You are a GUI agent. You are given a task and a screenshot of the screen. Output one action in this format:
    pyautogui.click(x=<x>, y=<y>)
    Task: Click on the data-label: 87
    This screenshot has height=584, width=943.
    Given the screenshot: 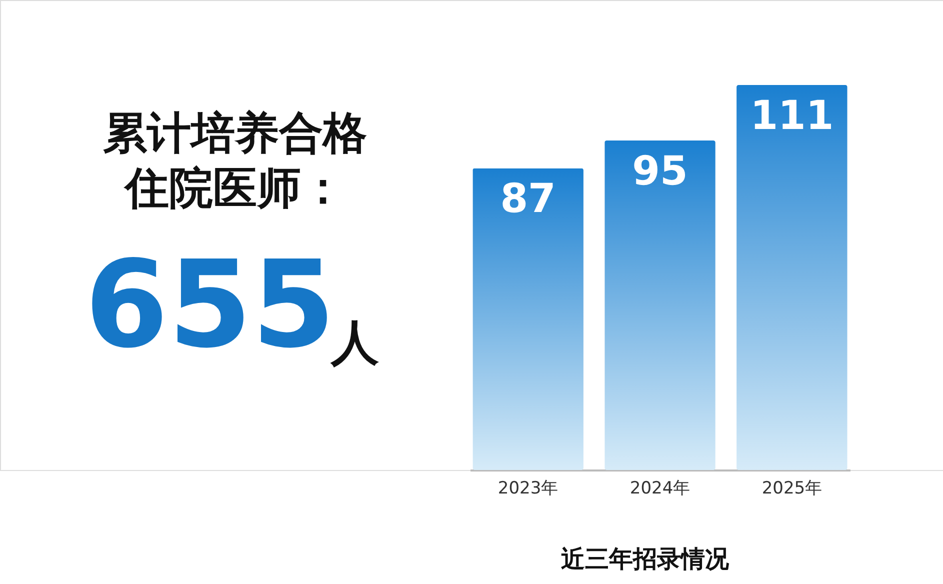 What is the action you would take?
    pyautogui.click(x=528, y=199)
    